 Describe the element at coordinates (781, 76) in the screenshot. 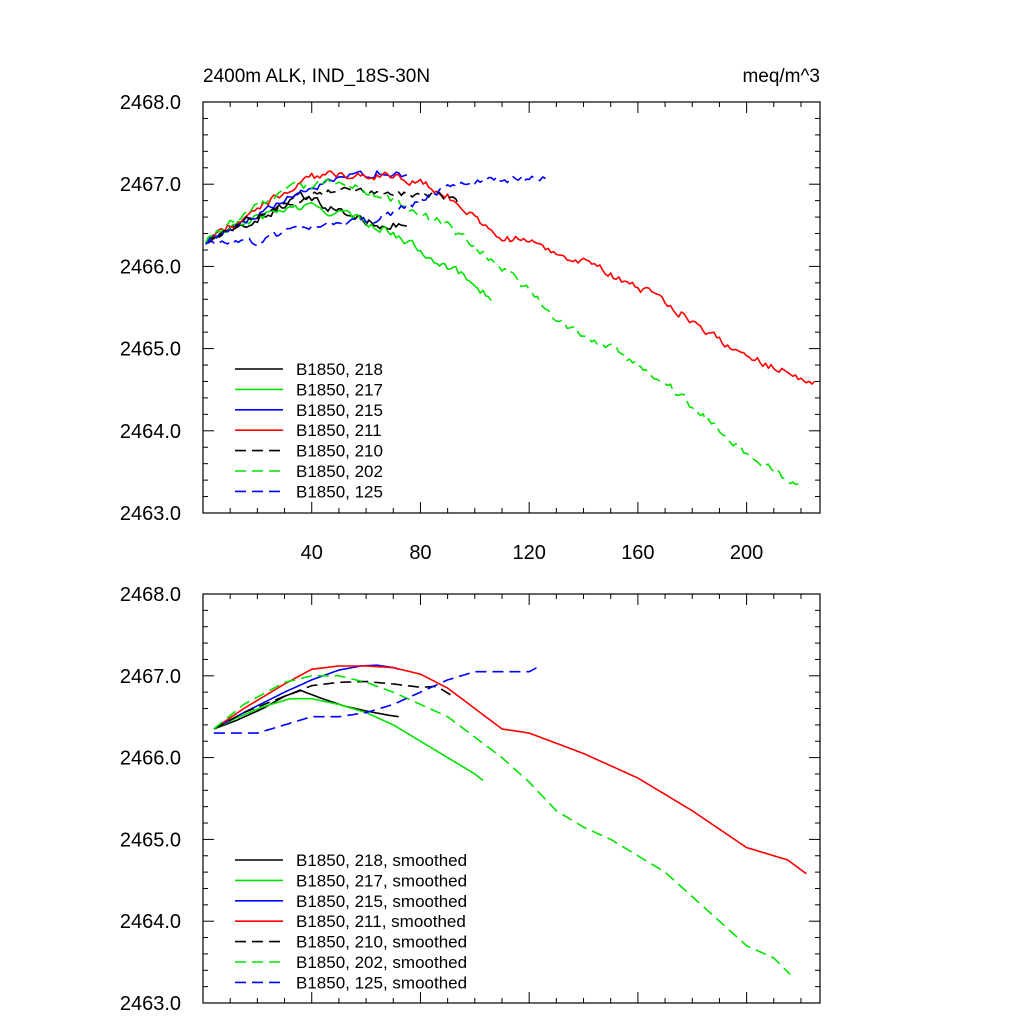

I see `chart-units: meq/m^3` at that location.